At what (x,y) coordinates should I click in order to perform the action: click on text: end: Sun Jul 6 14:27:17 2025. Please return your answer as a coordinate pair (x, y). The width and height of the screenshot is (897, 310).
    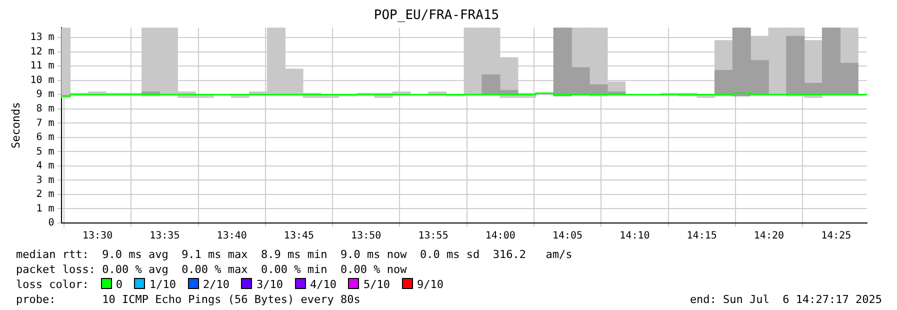
    Looking at the image, I should click on (786, 299).